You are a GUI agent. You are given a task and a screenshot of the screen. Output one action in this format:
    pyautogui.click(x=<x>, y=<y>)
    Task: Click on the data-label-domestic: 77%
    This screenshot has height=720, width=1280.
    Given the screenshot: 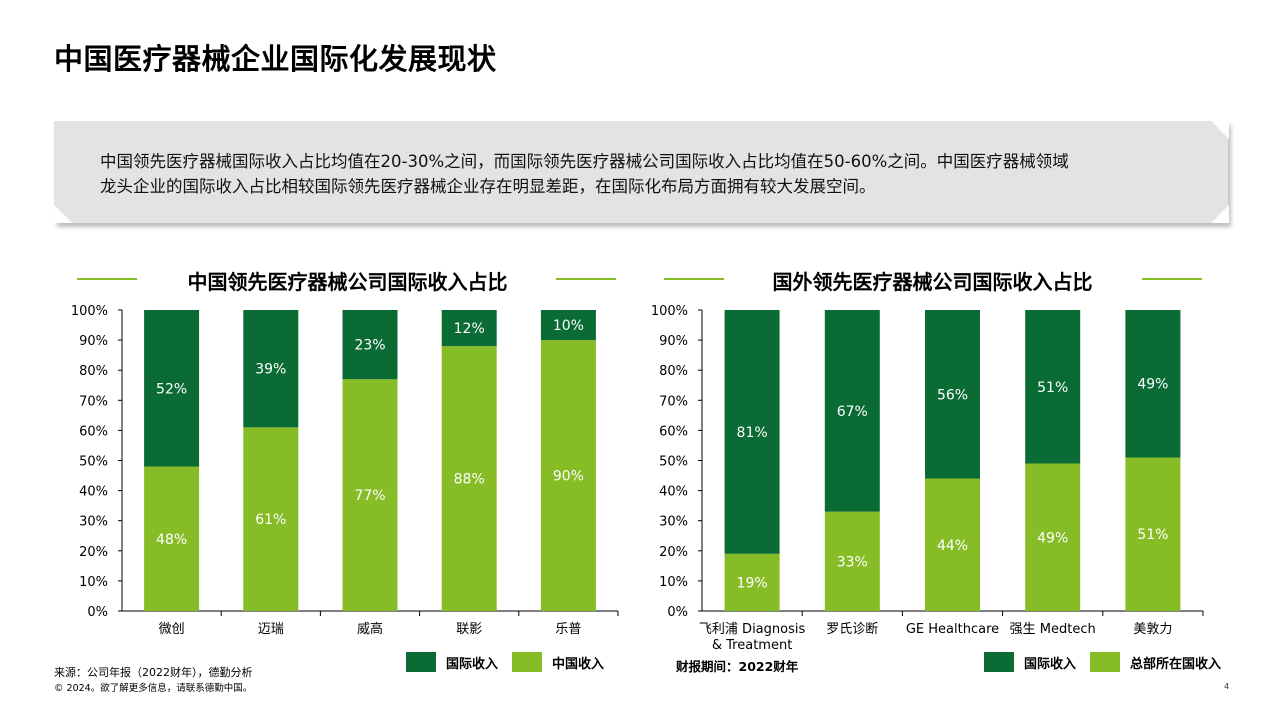 What is the action you would take?
    pyautogui.click(x=369, y=496)
    